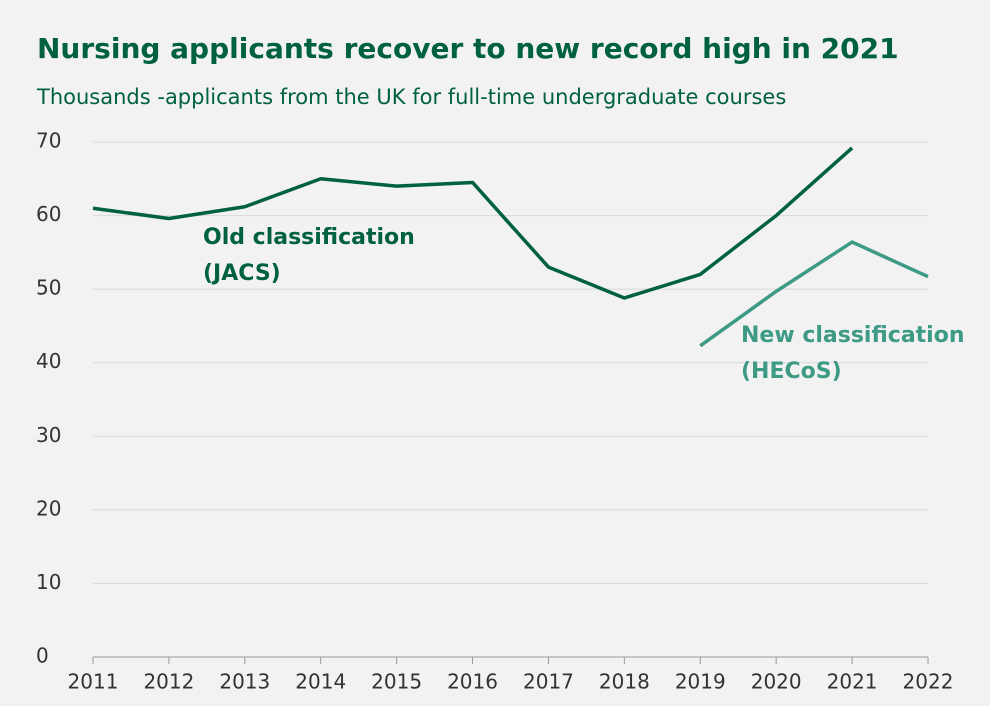 The image size is (994, 713). Describe the element at coordinates (548, 682) in the screenshot. I see `x-tick-label: 2017` at that location.